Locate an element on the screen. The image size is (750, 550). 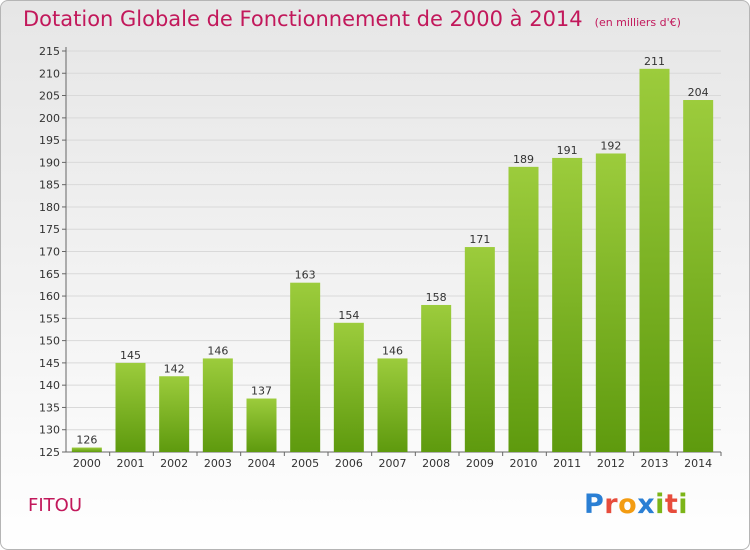
data-label: 137 is located at coordinates (261, 391).